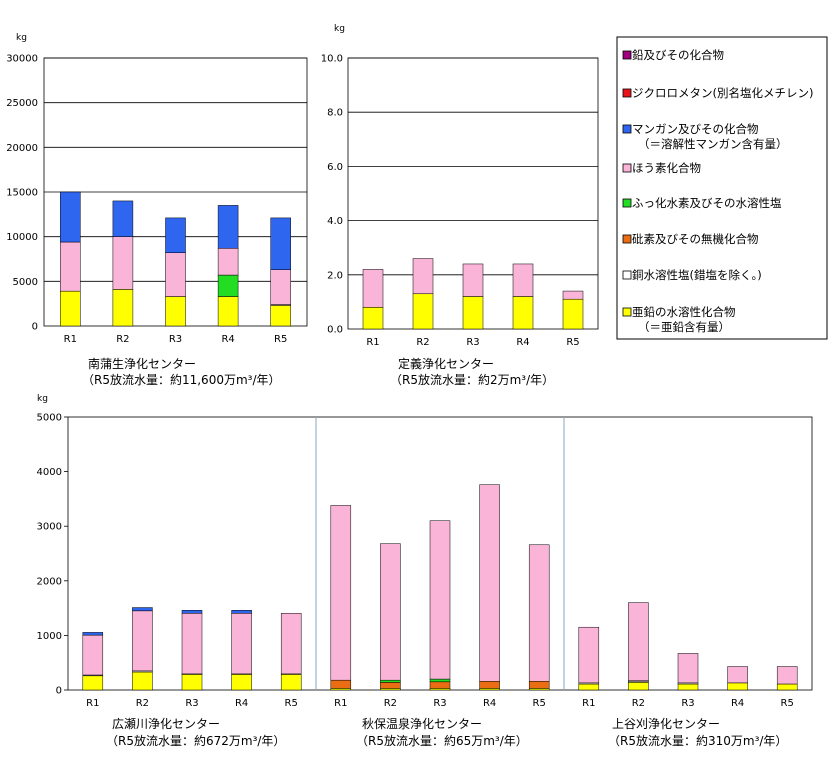 The image size is (830, 769). I want to click on y-tick-label: 6.0, so click(335, 167).